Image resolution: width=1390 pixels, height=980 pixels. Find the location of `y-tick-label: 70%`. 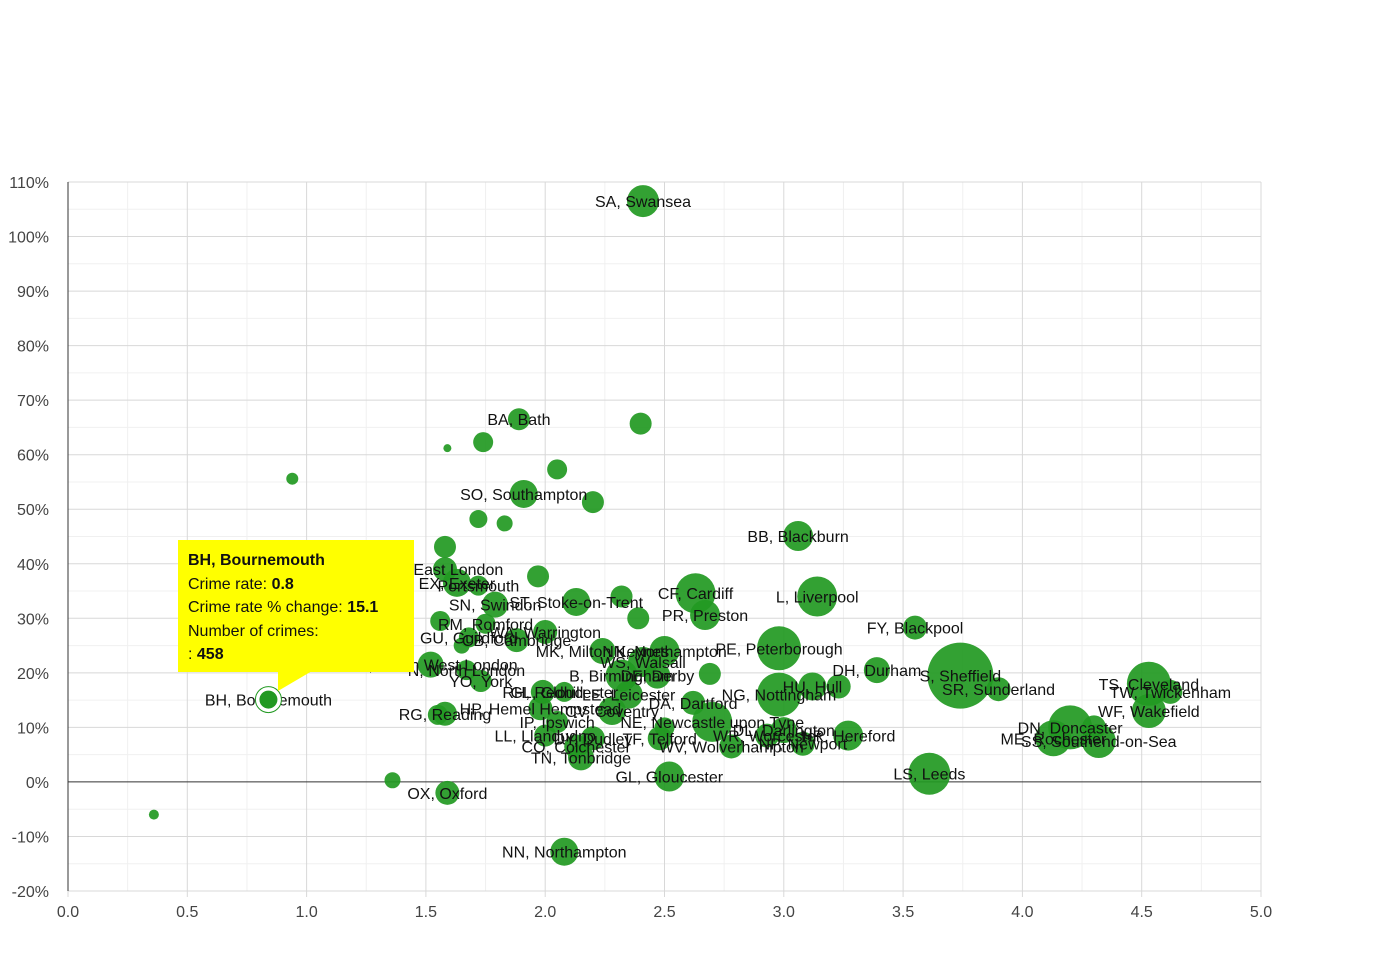

y-tick-label: 70% is located at coordinates (33, 401).